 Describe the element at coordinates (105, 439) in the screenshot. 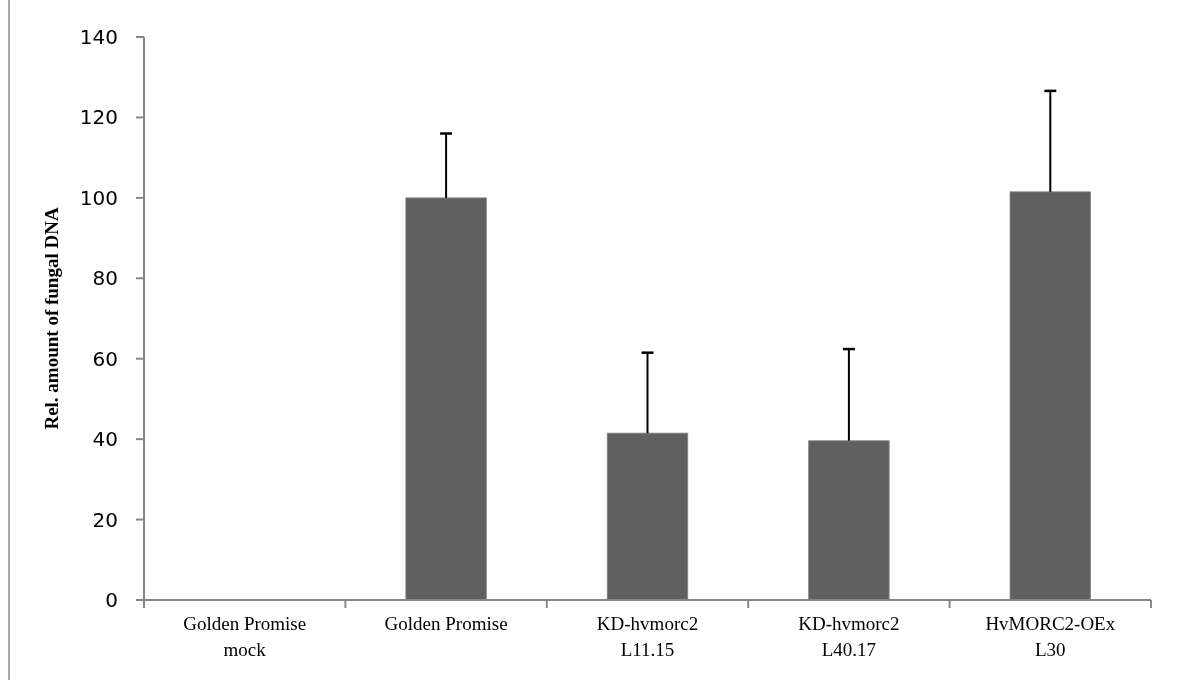

I see `y-tick-label: 40` at that location.